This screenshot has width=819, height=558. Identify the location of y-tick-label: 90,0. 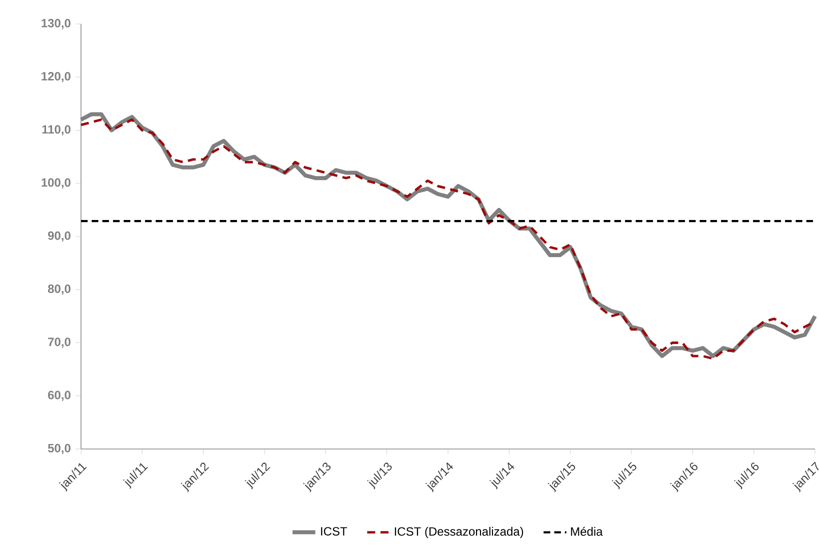
(59, 236).